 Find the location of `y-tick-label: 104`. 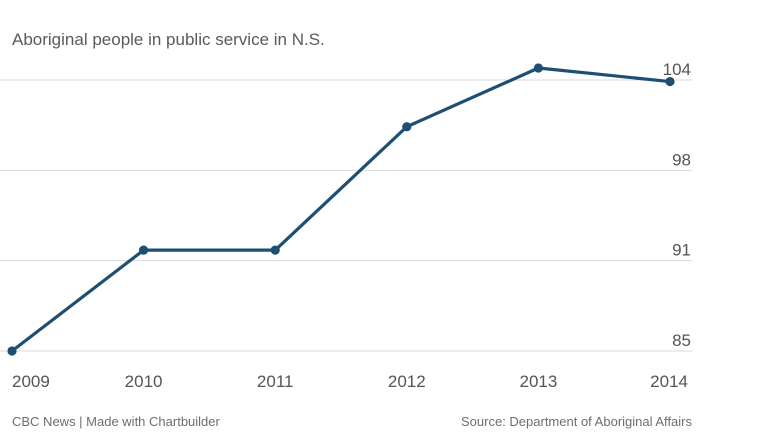

y-tick-label: 104 is located at coordinates (677, 69).